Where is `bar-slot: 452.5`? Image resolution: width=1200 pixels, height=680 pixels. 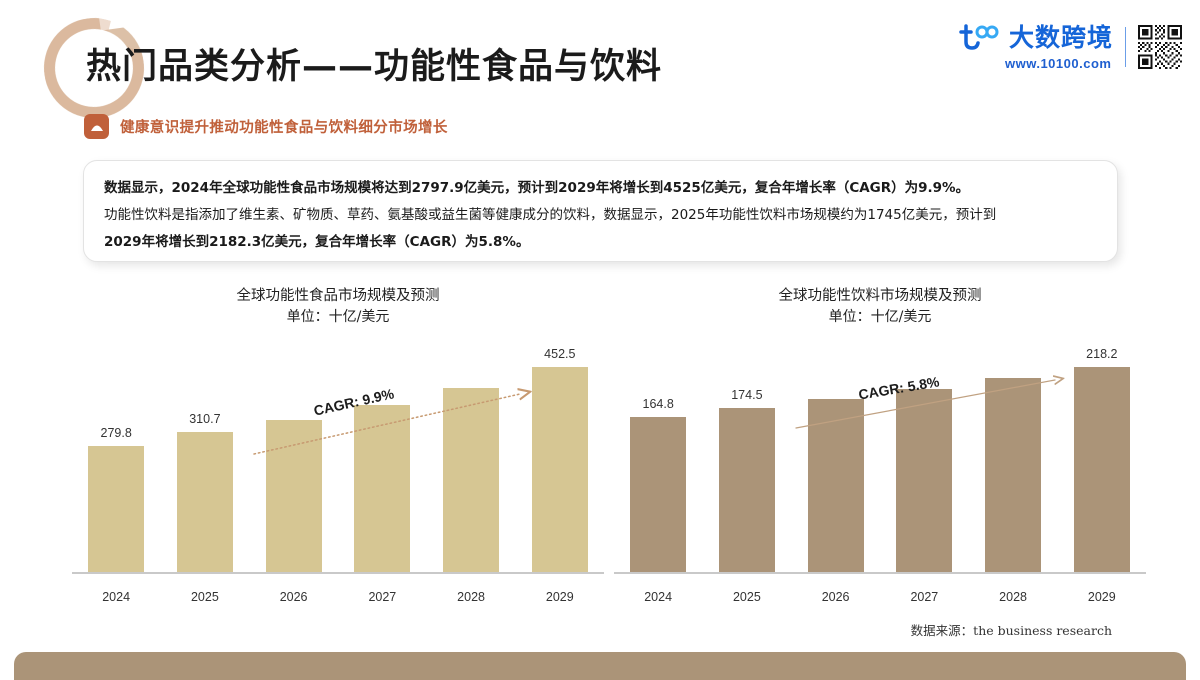 bar-slot: 452.5 is located at coordinates (560, 459).